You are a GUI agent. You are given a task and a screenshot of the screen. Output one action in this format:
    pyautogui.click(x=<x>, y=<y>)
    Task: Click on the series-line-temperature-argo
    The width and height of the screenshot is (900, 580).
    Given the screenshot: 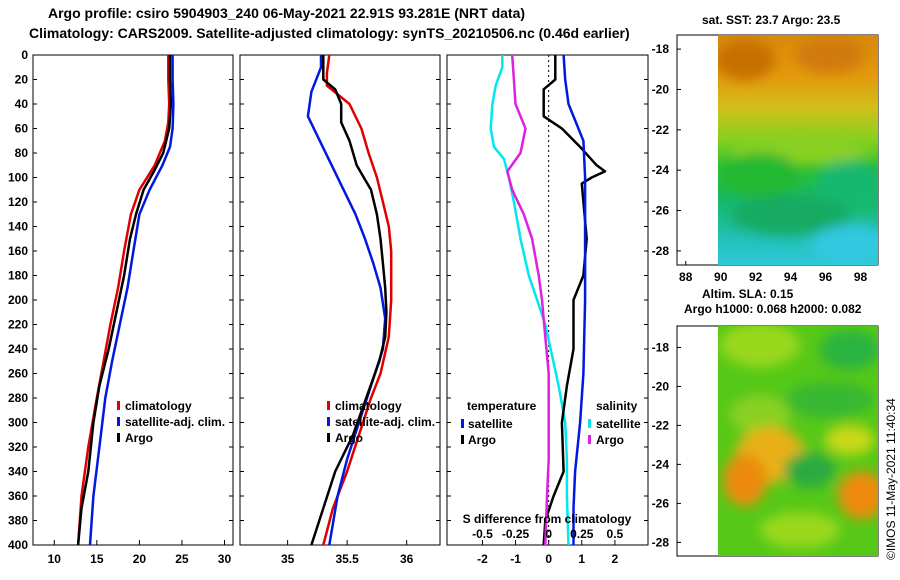 What is the action you would take?
    pyautogui.click(x=574, y=300)
    